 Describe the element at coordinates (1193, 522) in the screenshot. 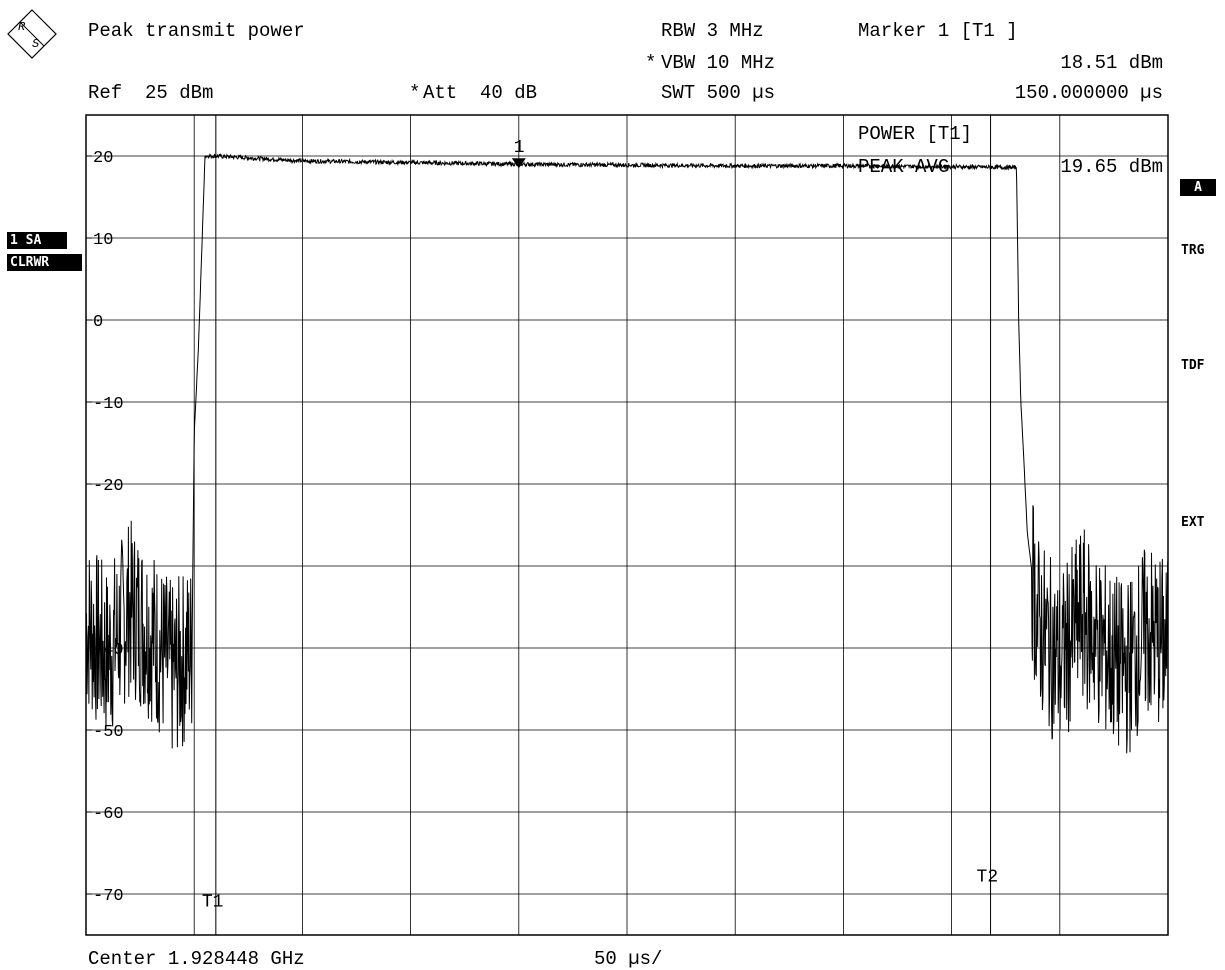

I see `external-indicator: EXT` at that location.